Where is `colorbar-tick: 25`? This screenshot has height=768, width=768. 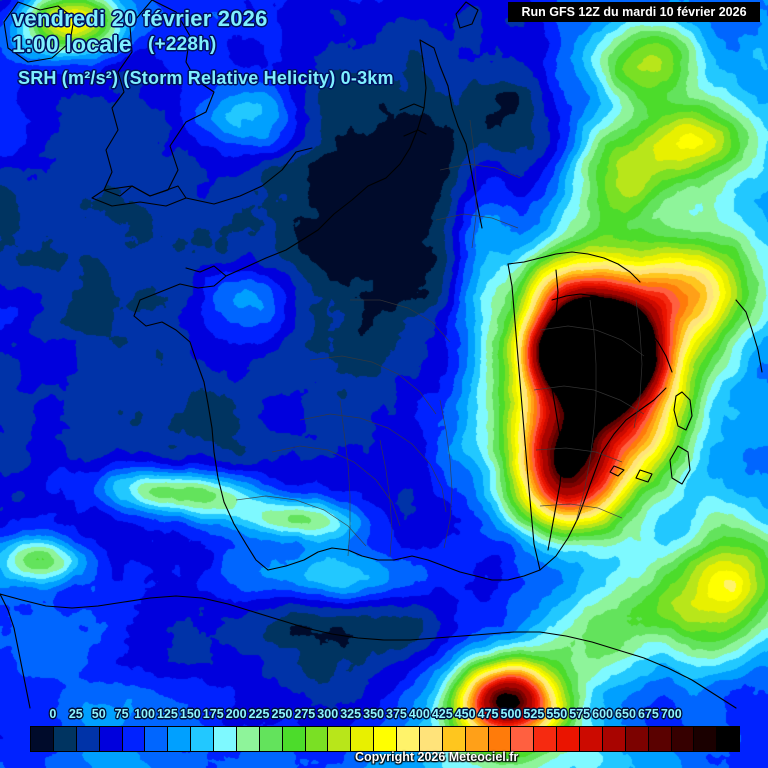 colorbar-tick: 25 is located at coordinates (75, 714).